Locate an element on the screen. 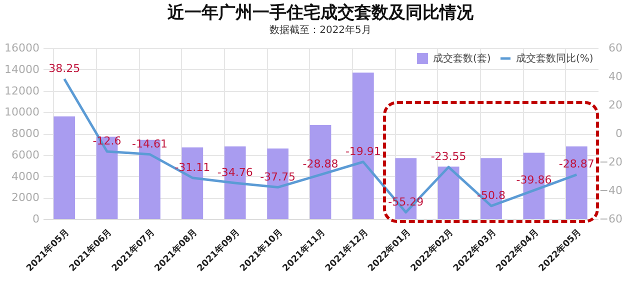 This screenshot has width=640, height=284. data-label: 38.25 is located at coordinates (64, 68).